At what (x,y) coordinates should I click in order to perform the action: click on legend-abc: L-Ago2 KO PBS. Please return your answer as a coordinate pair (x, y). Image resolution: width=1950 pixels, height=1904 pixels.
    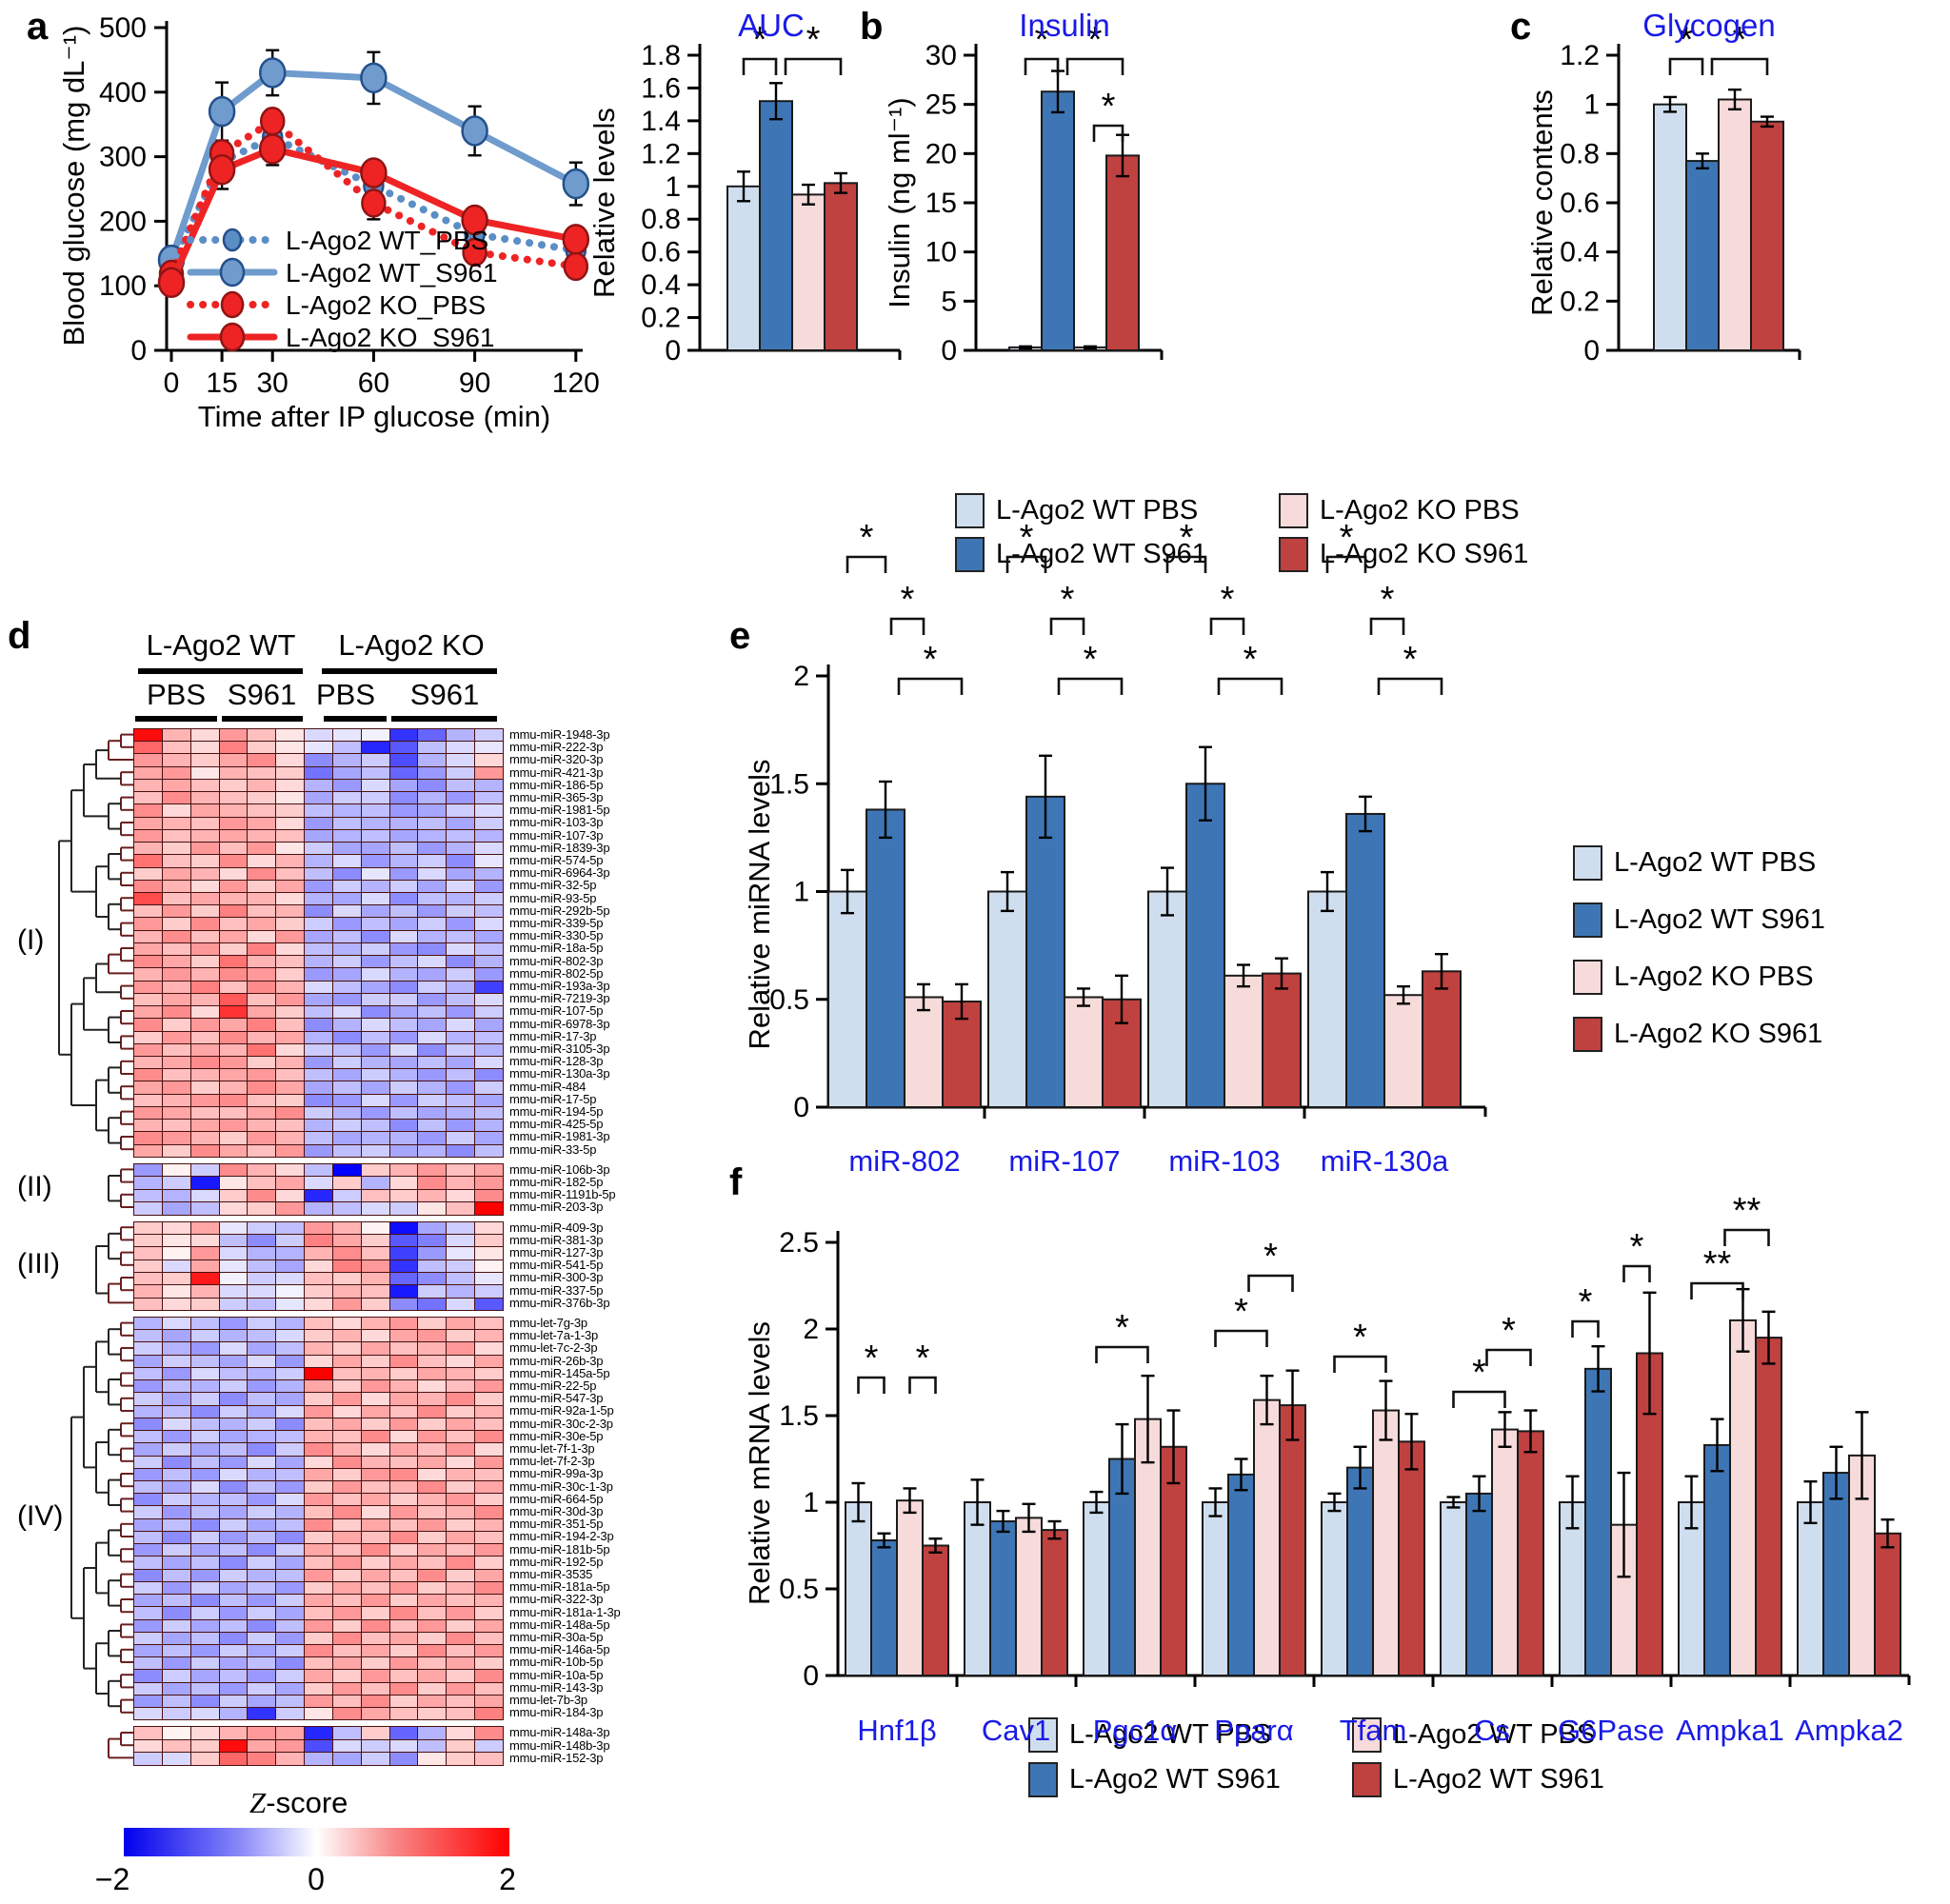
    Looking at the image, I should click on (1399, 510).